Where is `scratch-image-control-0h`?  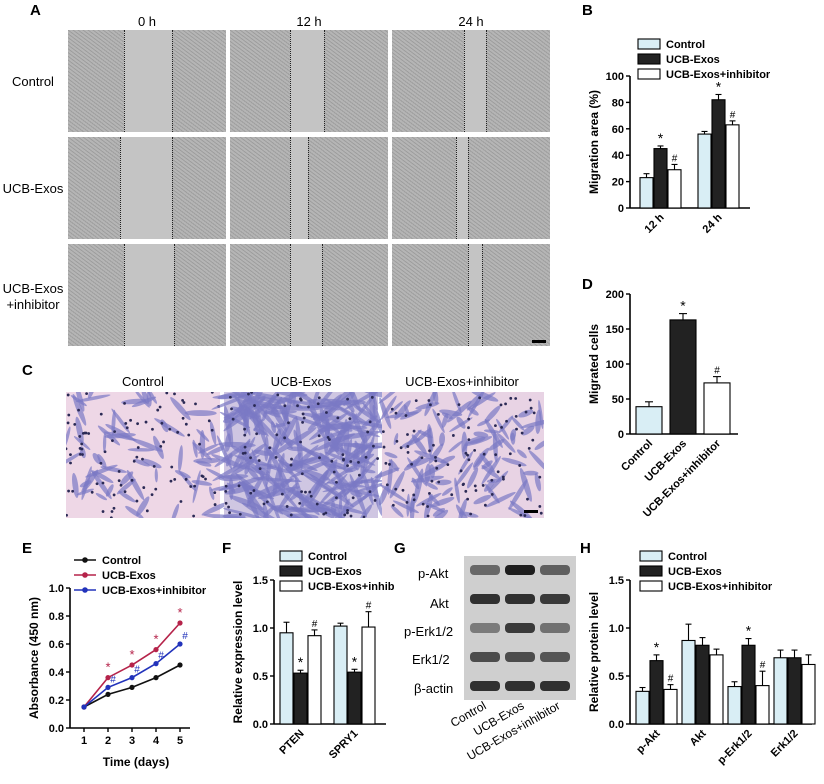 scratch-image-control-0h is located at coordinates (147, 81).